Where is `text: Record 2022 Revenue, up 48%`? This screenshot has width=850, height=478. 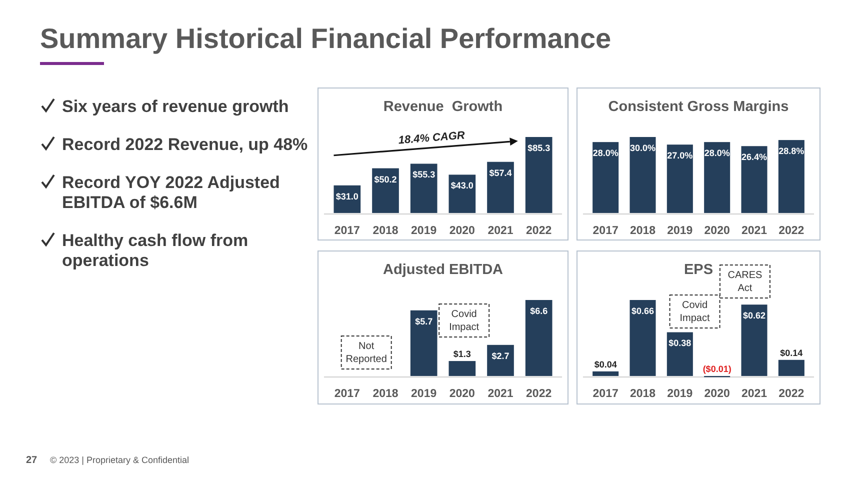 text: Record 2022 Revenue, up 48% is located at coordinates (185, 144).